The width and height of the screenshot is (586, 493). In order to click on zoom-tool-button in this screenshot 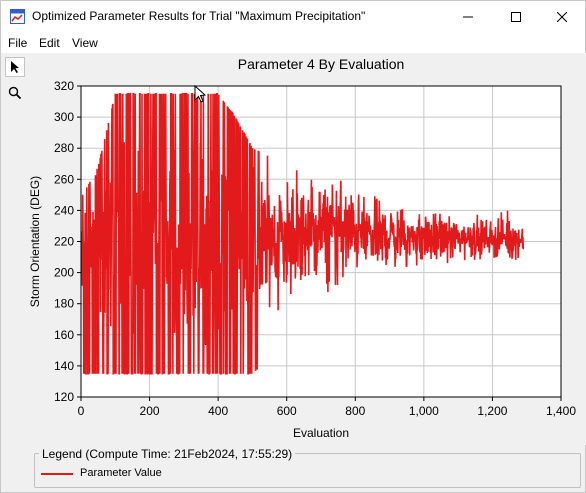, I will do `click(15, 93)`.